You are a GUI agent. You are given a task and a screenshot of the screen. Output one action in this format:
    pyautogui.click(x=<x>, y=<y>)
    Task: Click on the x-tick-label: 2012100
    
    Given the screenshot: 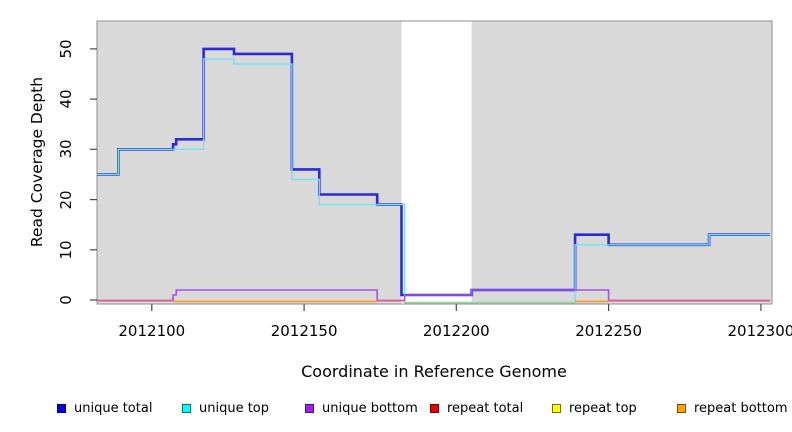 What is the action you would take?
    pyautogui.click(x=152, y=331)
    